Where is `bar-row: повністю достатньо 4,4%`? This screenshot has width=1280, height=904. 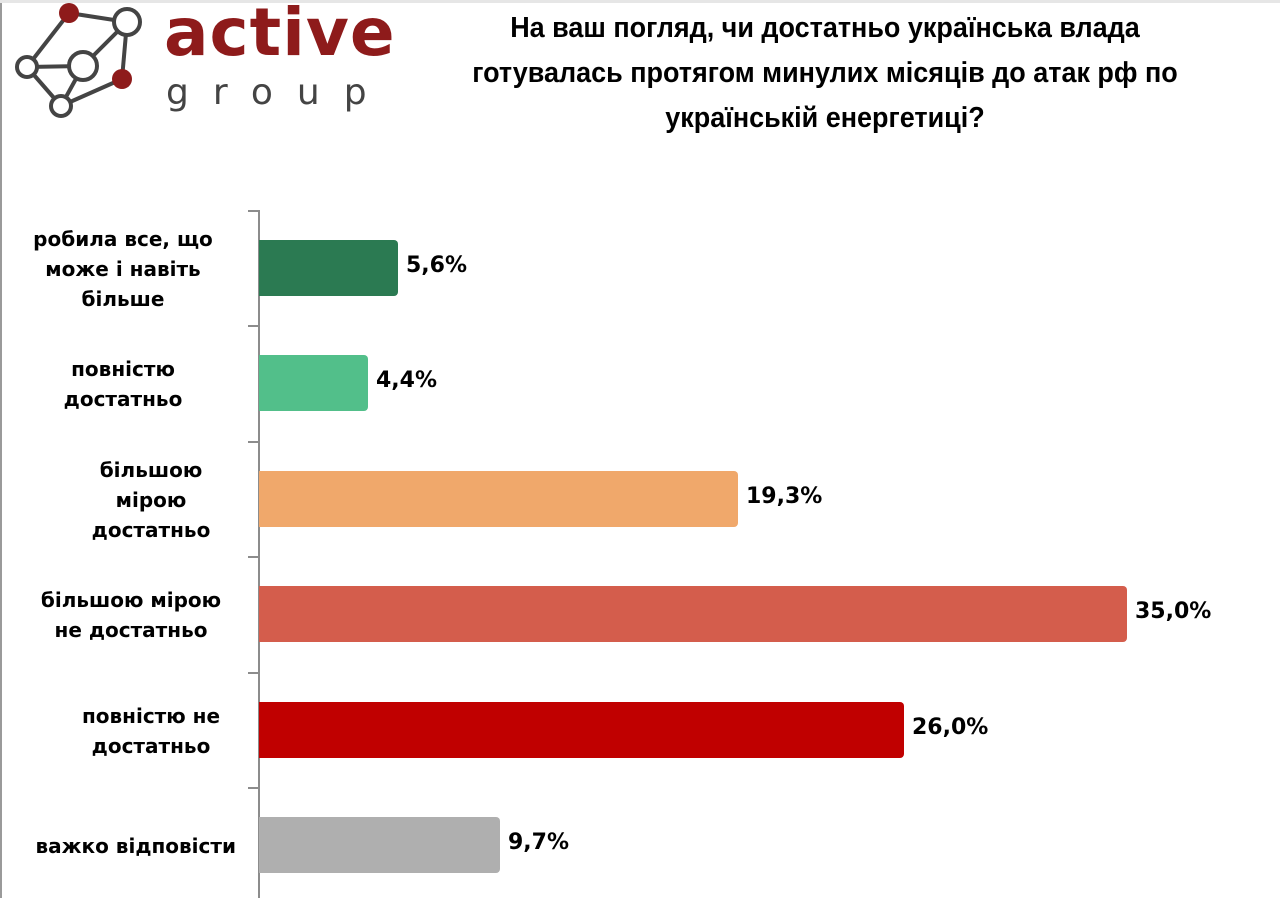
bar-row: повністю достатньо 4,4% is located at coordinates (640, 384).